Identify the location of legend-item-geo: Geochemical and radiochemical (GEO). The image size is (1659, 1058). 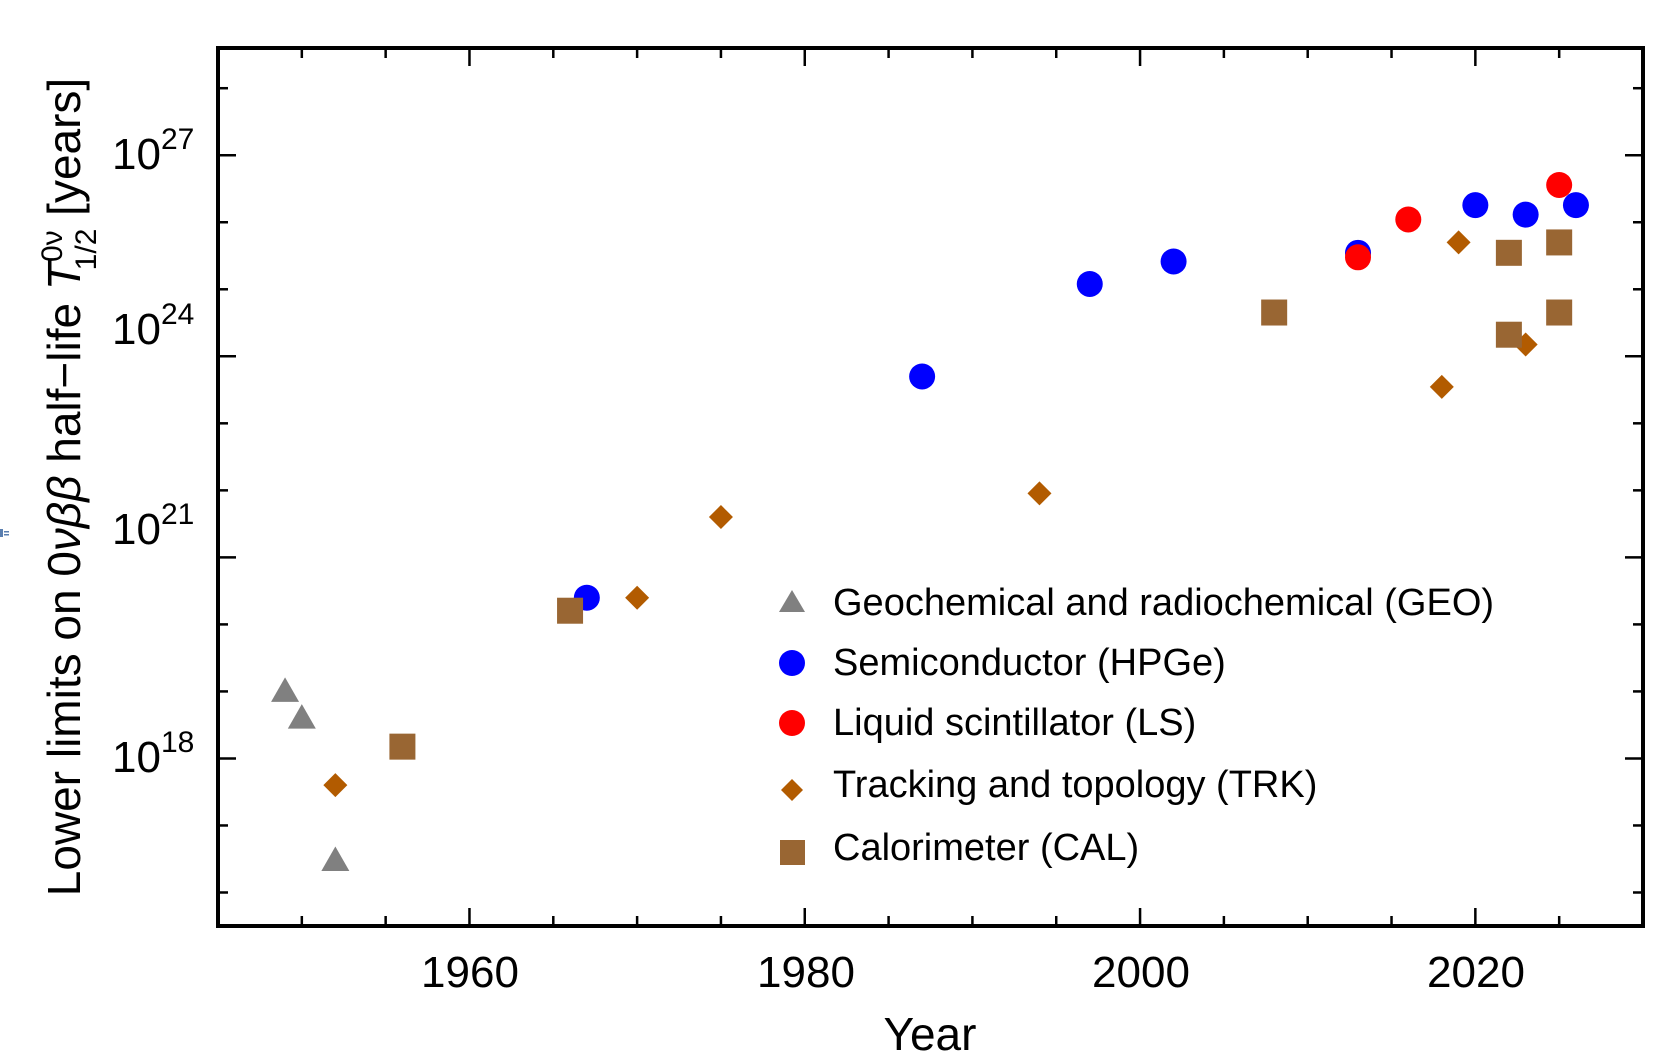
(1136, 603).